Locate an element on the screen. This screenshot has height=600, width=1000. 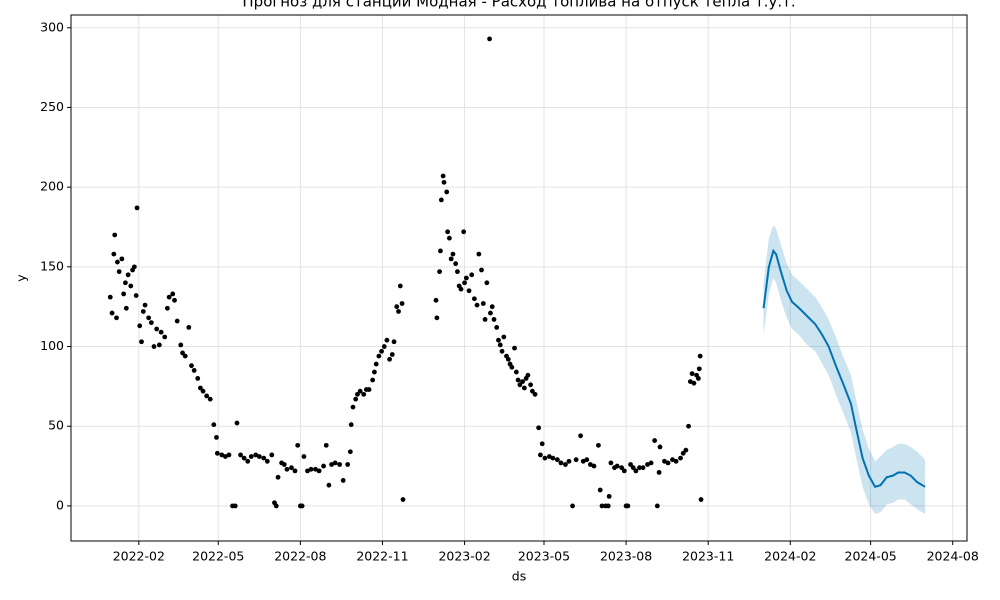
y-axis-label: y is located at coordinates (21, 278).